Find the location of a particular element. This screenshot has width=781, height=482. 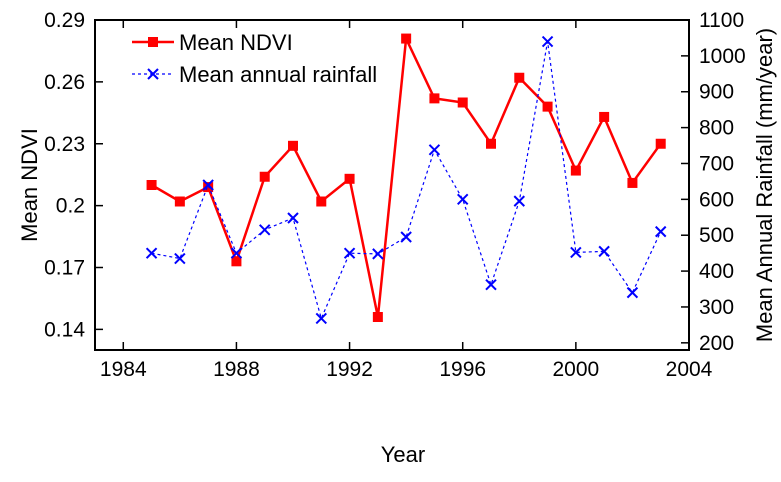

y-right-tick-label: 700 is located at coordinates (716, 163).